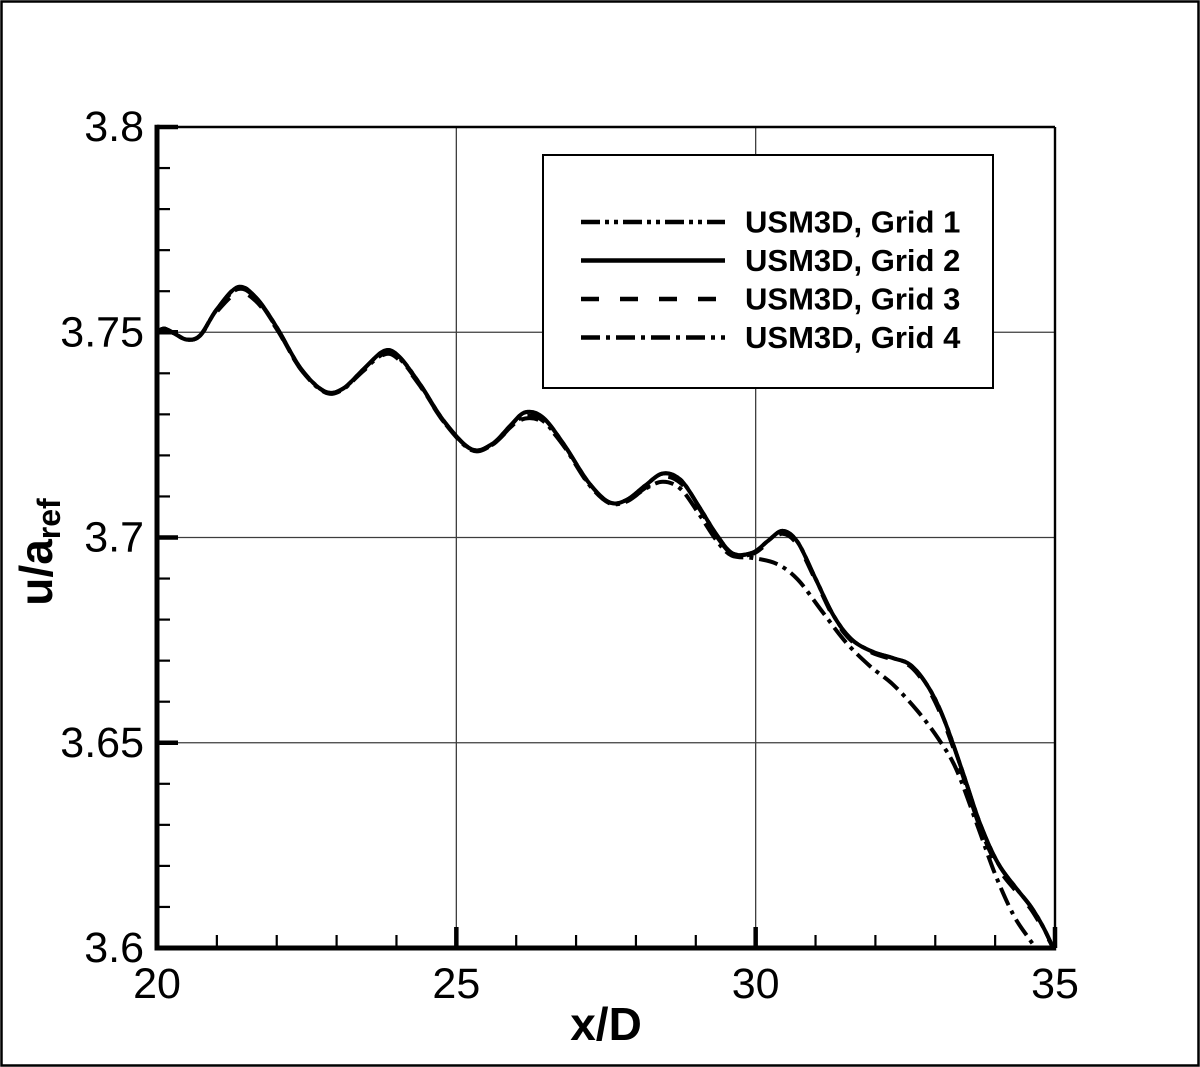  I want to click on legend-label-grid-2: USM3D, Grid 2, so click(852, 260).